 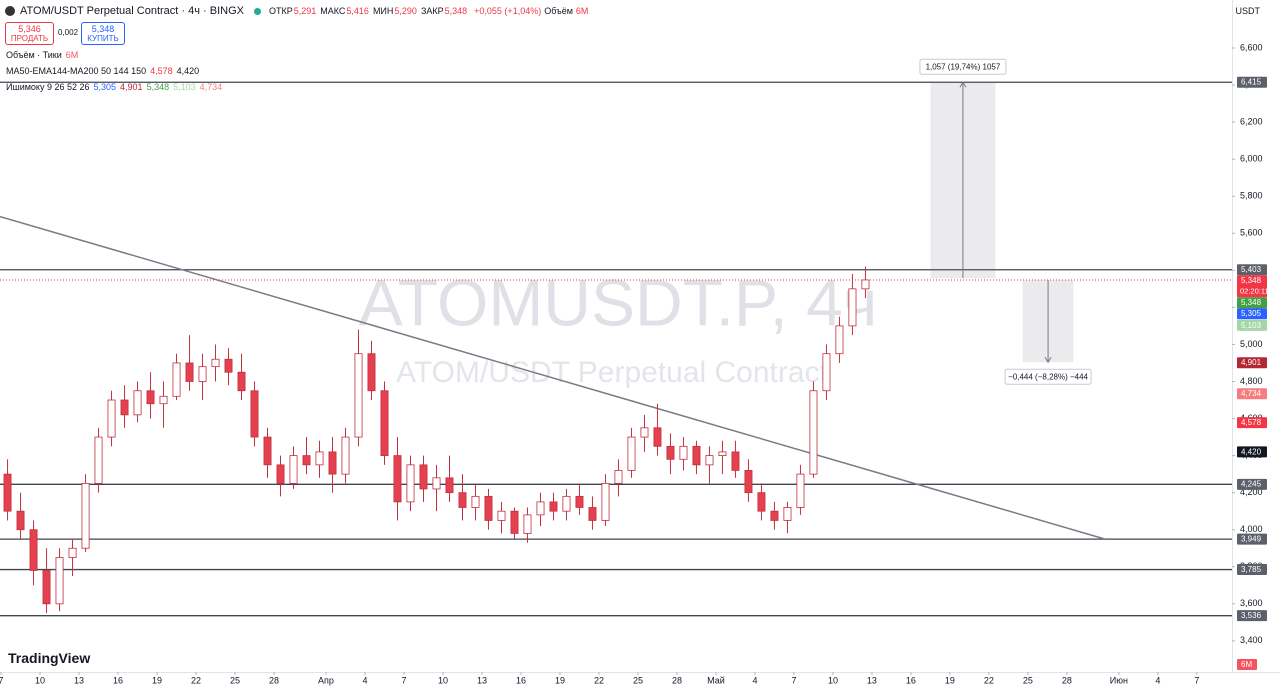 What do you see at coordinates (582, 11) in the screenshot?
I see `volume-value: 6M` at bounding box center [582, 11].